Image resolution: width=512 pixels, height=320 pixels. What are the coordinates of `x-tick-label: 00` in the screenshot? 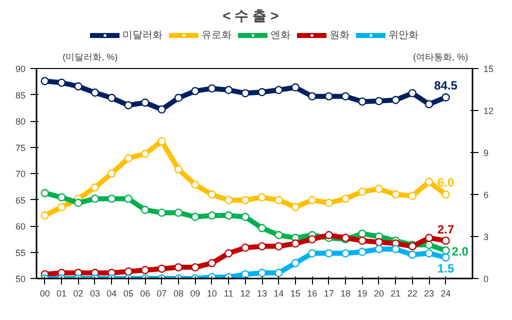 It's located at (45, 293).